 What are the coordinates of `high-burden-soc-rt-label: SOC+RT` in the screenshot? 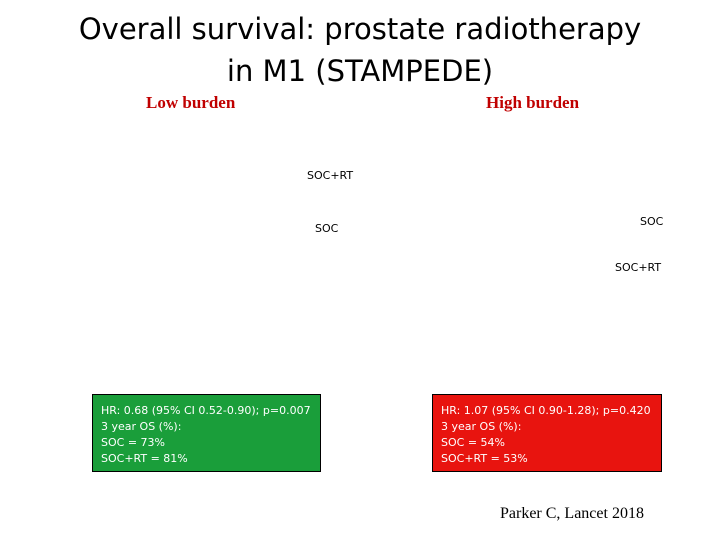 It's located at (638, 267).